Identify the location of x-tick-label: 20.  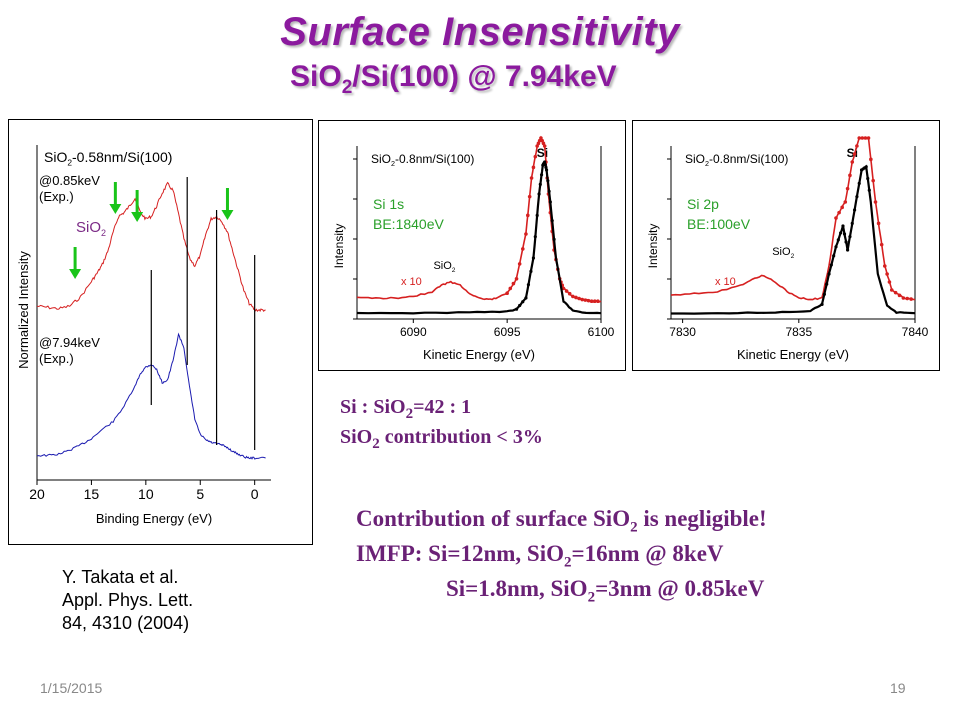
(37, 494).